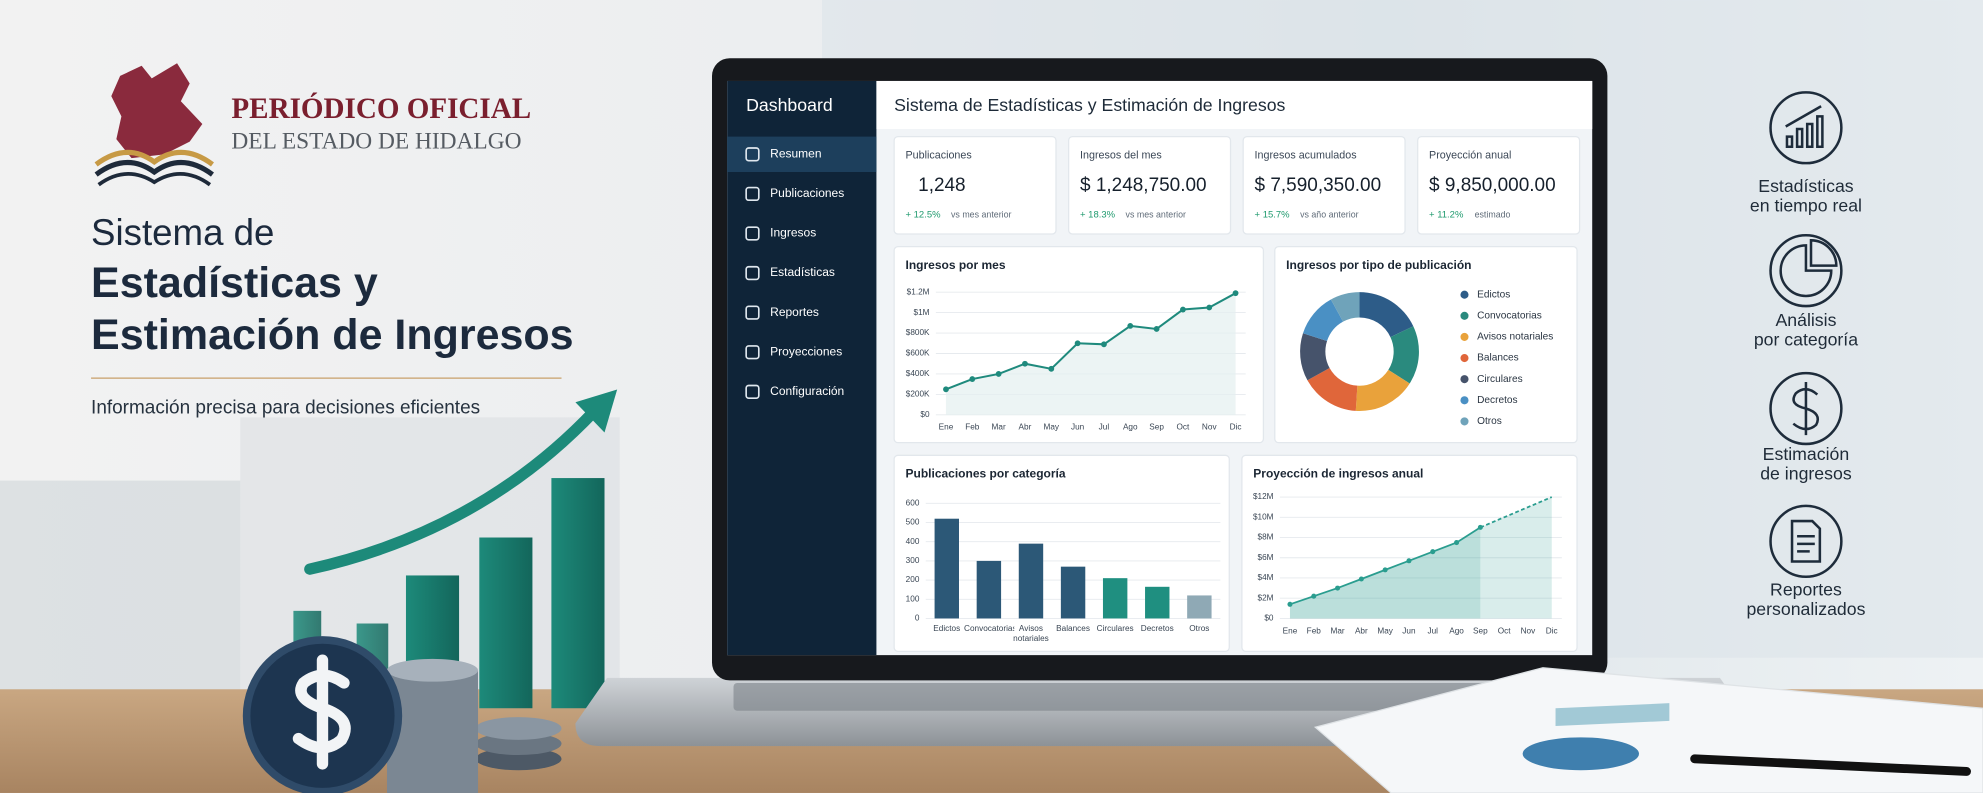 This screenshot has height=793, width=1983. Describe the element at coordinates (913, 598) in the screenshot. I see `y-tick-label: 100` at that location.